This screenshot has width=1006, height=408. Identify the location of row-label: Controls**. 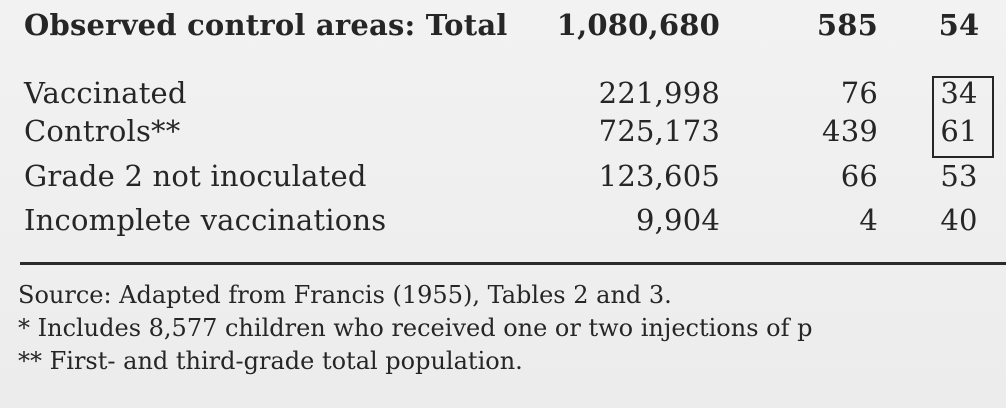
(102, 131).